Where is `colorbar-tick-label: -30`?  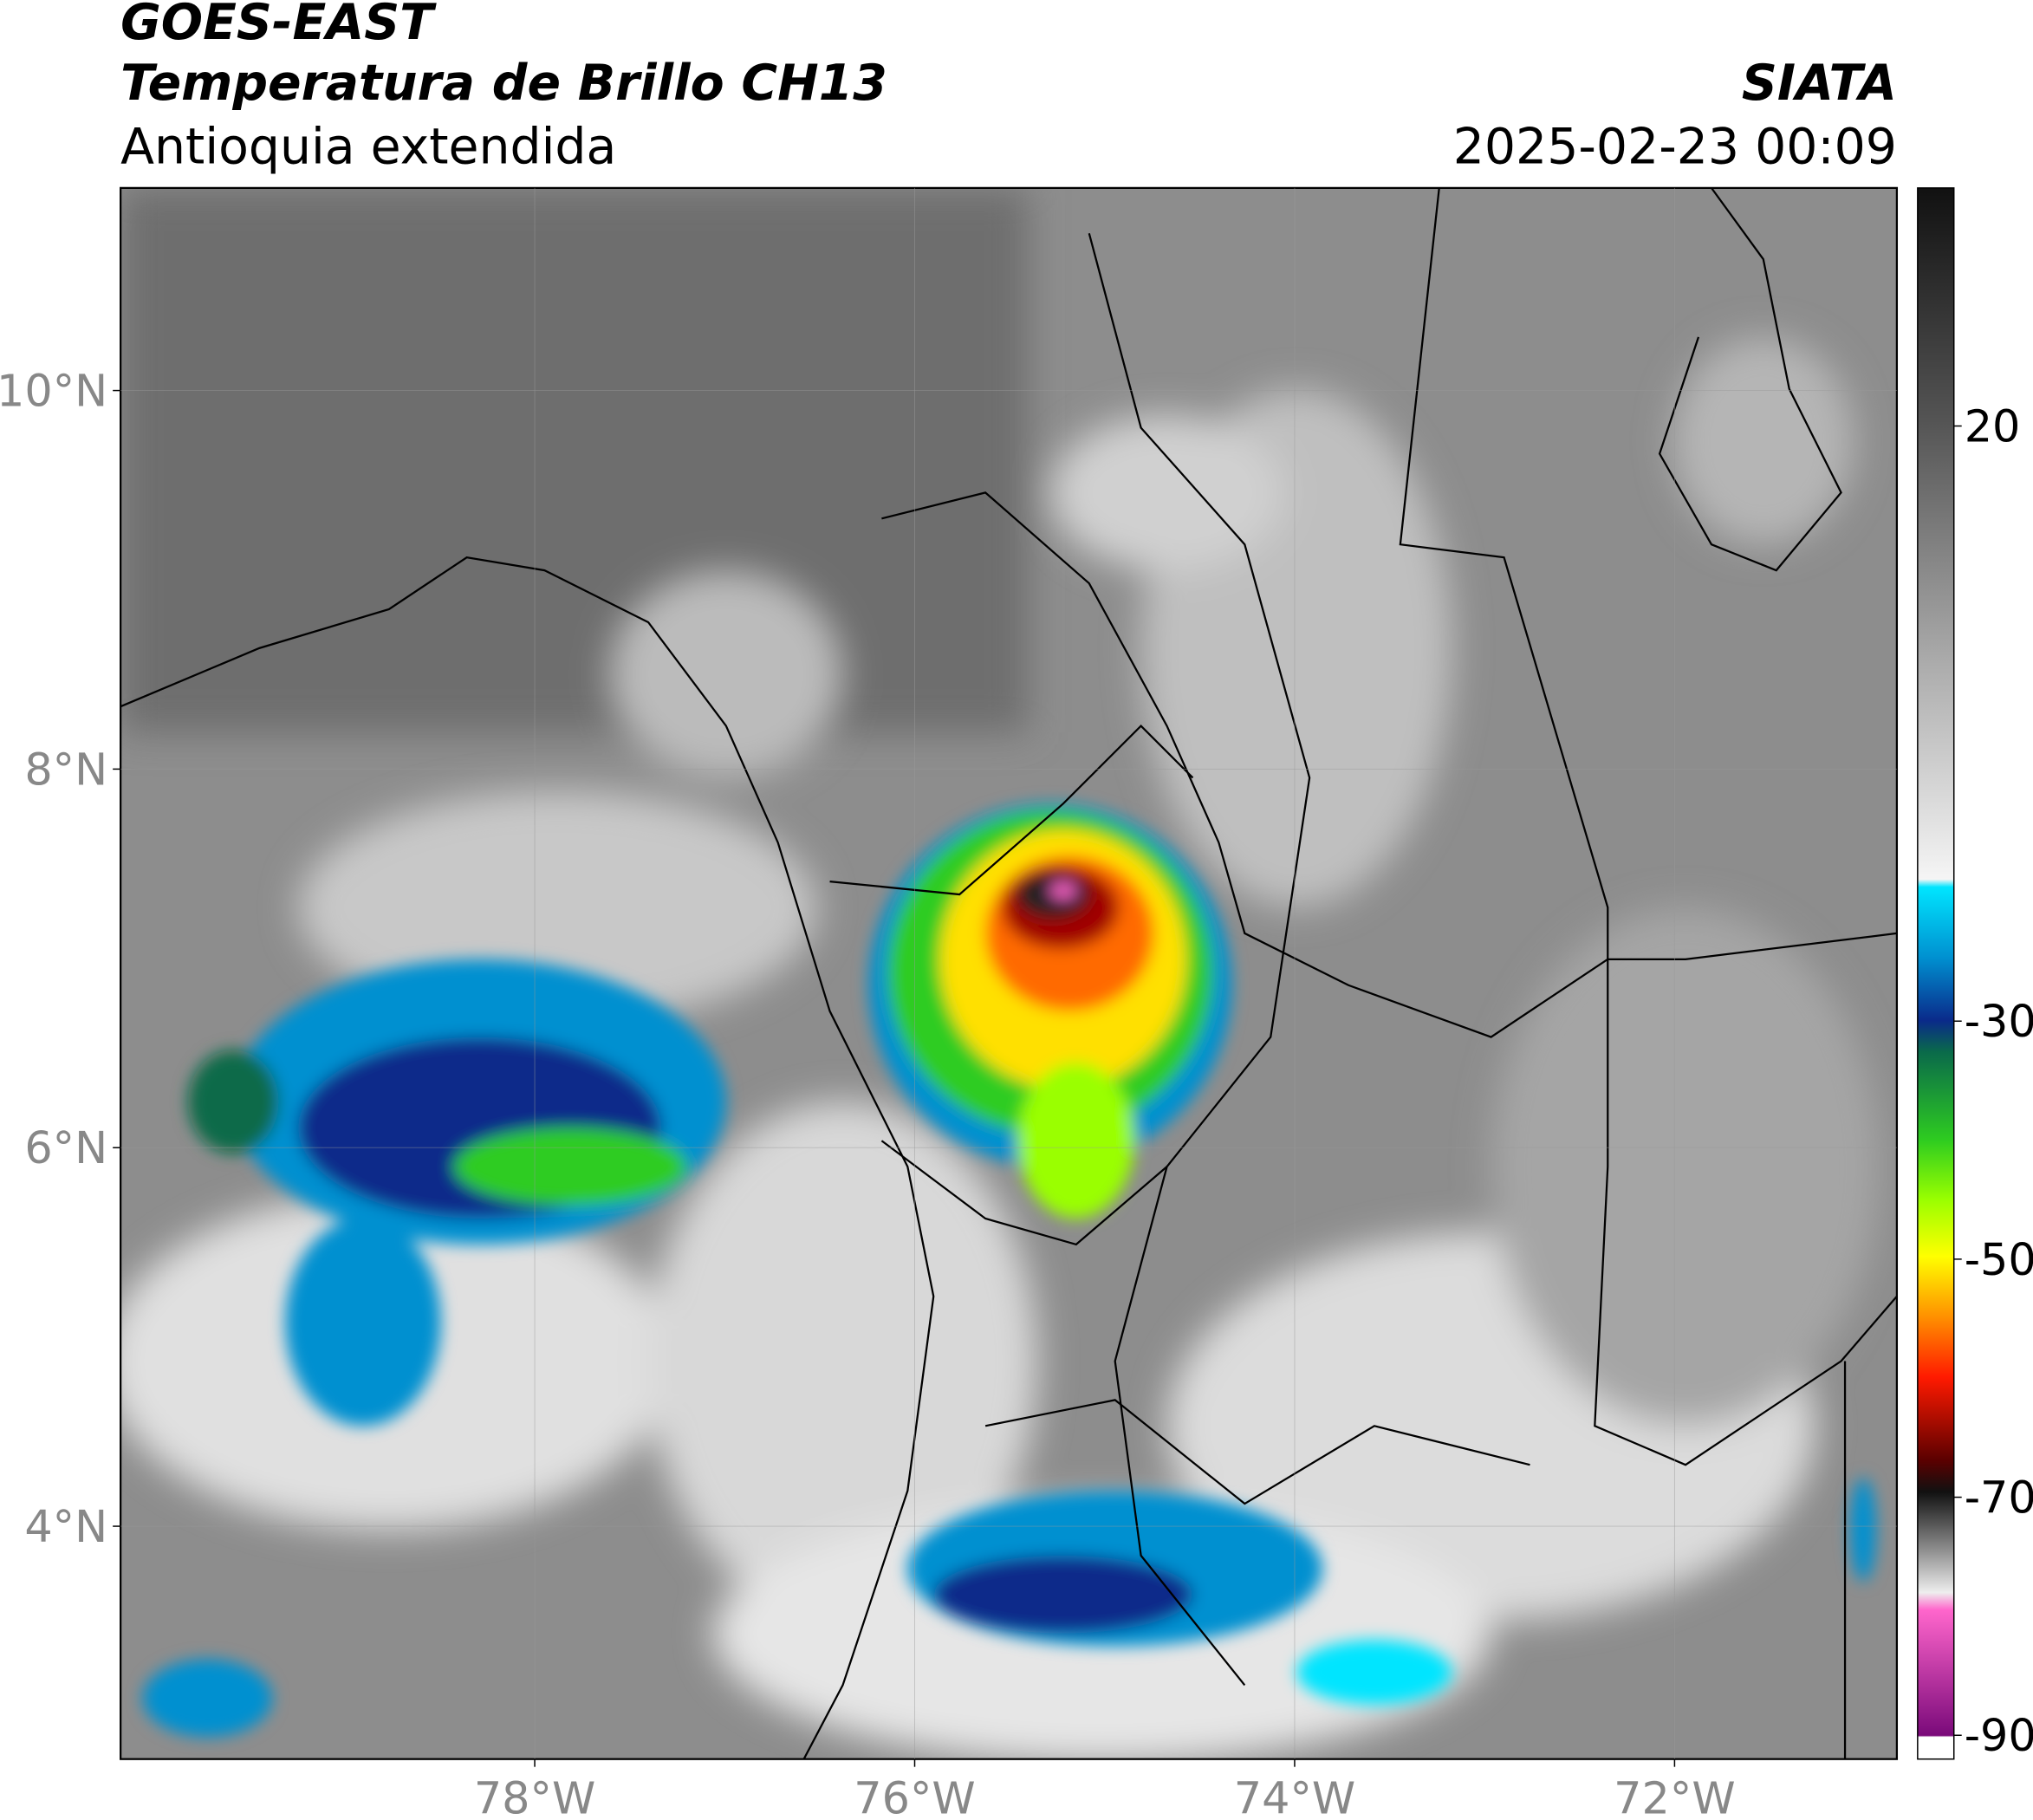
colorbar-tick-label: -30 is located at coordinates (1999, 1021).